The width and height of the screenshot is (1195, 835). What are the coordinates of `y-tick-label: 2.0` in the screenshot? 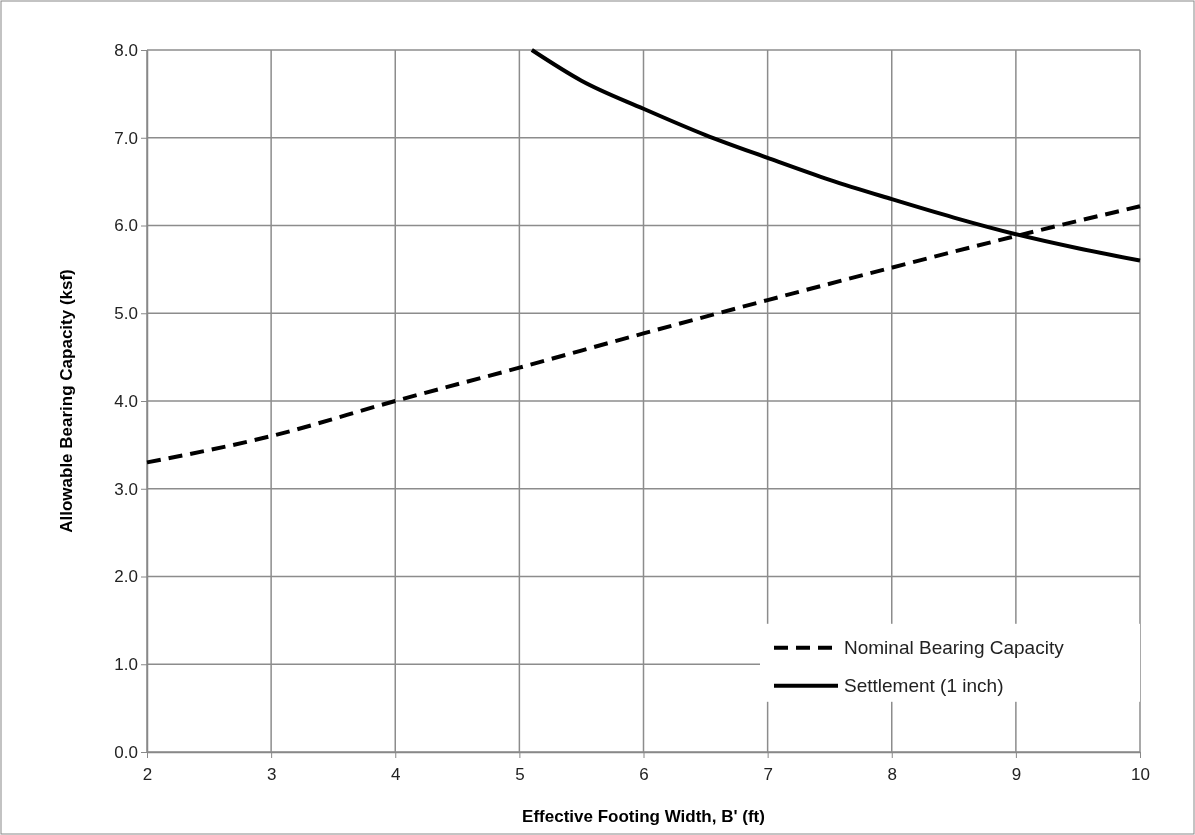 It's located at (126, 577).